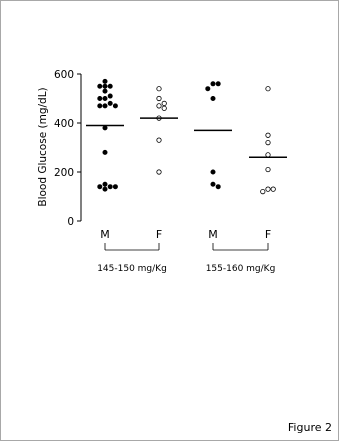  Describe the element at coordinates (67, 148) in the screenshot. I see `y-axis-ticks: 0 200 400 600` at that location.